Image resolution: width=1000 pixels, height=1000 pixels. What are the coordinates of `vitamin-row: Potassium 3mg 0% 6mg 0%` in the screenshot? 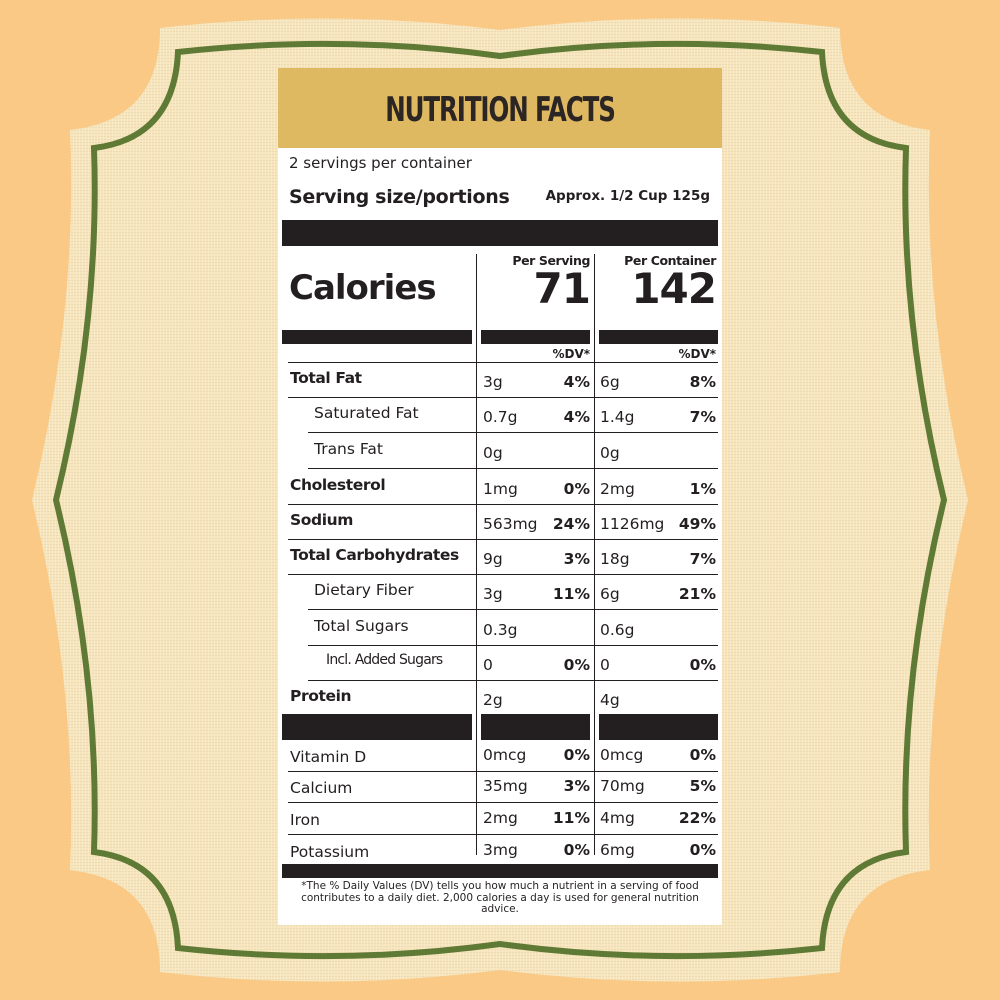 It's located at (500, 851).